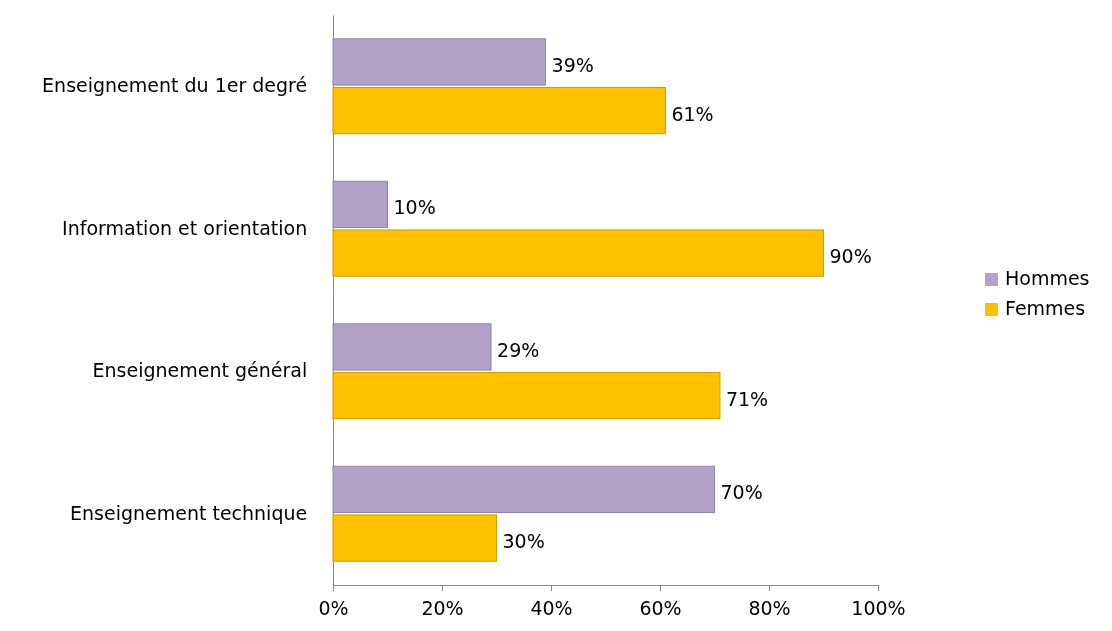 Image resolution: width=1112 pixels, height=631 pixels. I want to click on data-label: 70%, so click(741, 492).